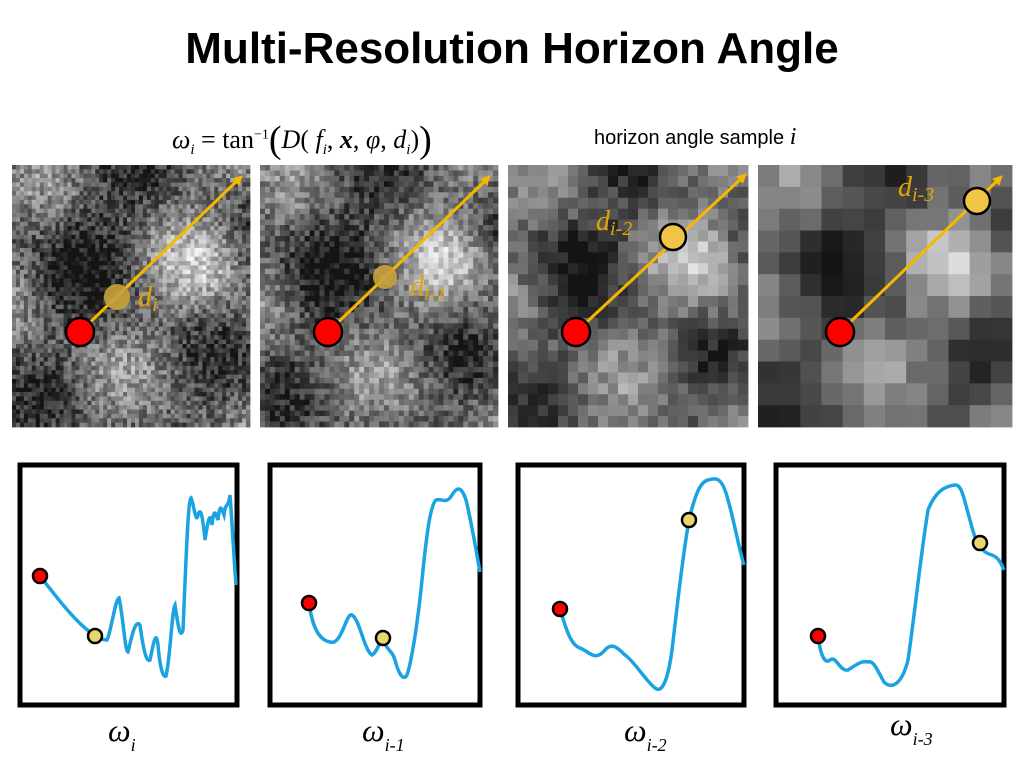  Describe the element at coordinates (793, 137) in the screenshot. I see `sample-label-var: i` at that location.